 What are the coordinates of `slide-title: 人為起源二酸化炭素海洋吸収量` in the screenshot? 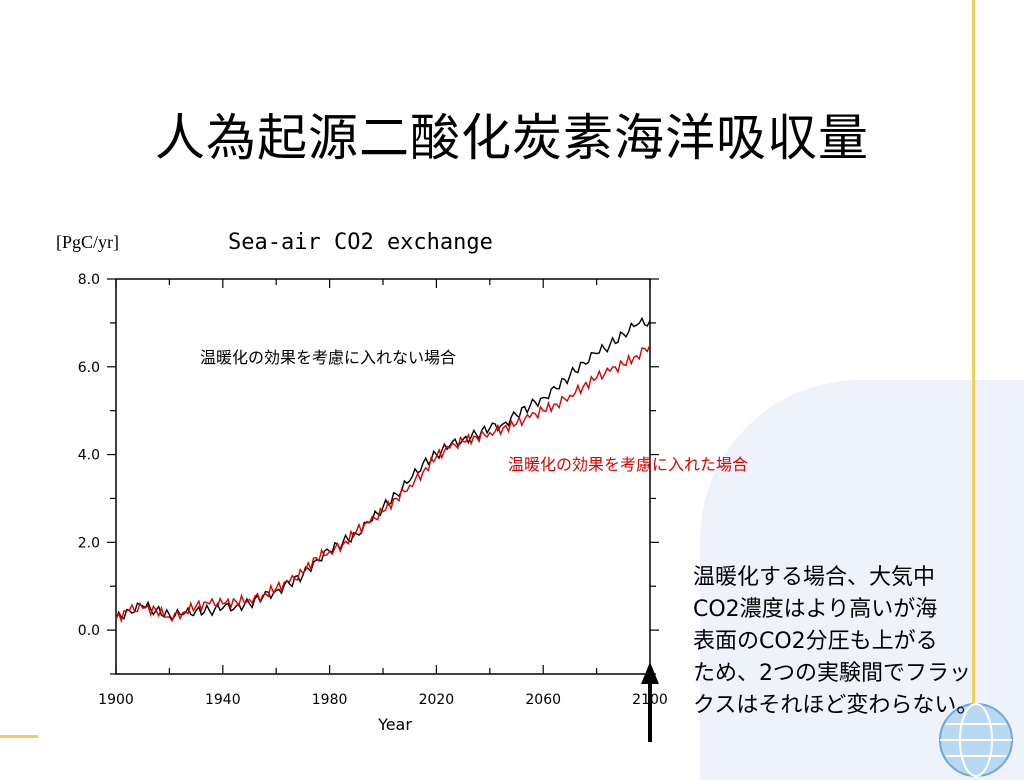 It's located at (512, 138).